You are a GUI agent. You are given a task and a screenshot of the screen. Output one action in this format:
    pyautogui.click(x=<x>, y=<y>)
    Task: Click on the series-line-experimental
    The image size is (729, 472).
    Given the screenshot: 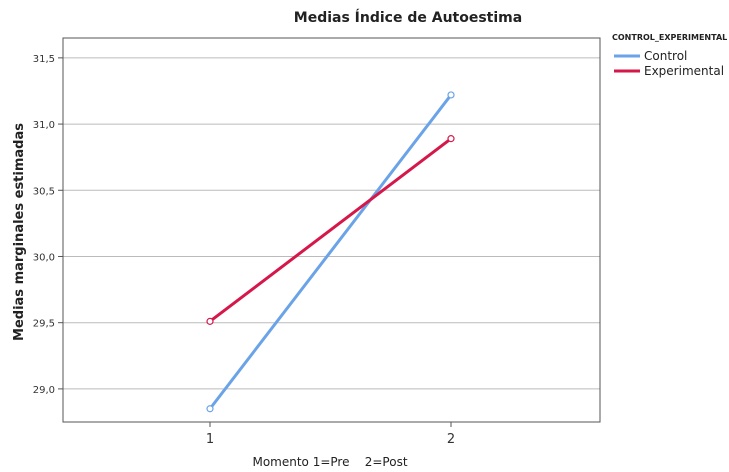 What is the action you would take?
    pyautogui.click(x=330, y=230)
    